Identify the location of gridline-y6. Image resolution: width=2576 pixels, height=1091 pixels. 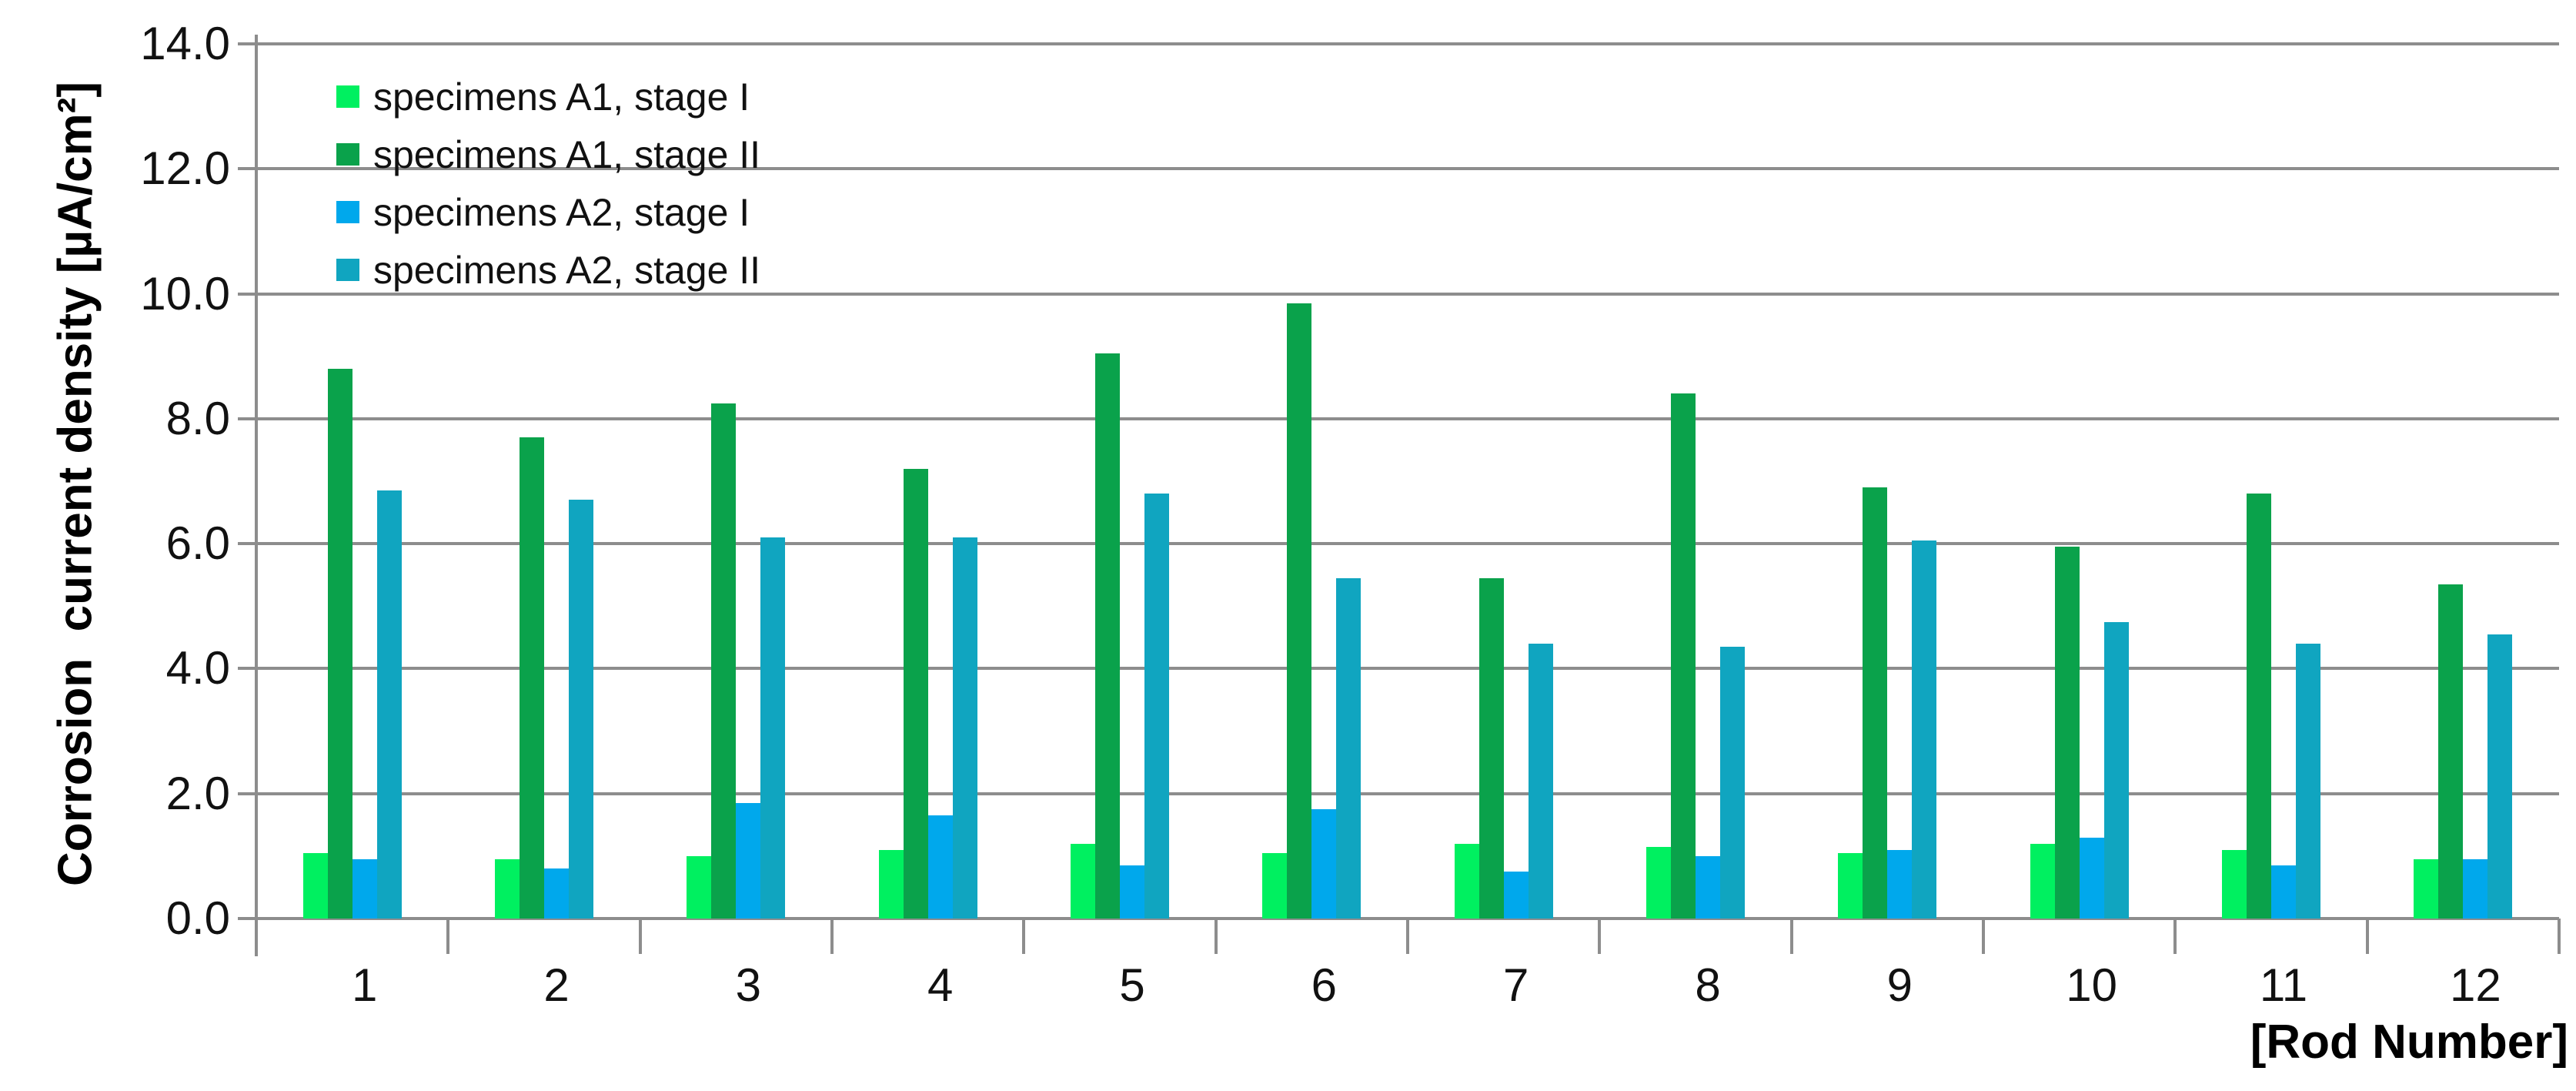
(1407, 544).